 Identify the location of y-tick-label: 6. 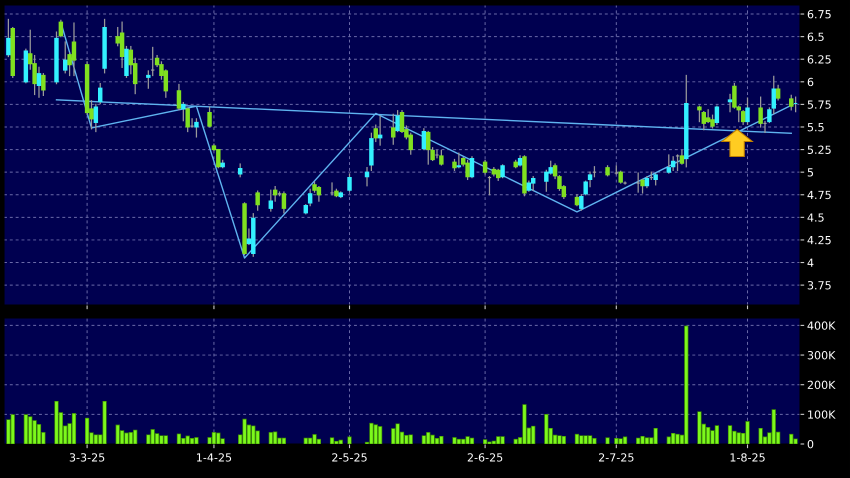
(811, 82).